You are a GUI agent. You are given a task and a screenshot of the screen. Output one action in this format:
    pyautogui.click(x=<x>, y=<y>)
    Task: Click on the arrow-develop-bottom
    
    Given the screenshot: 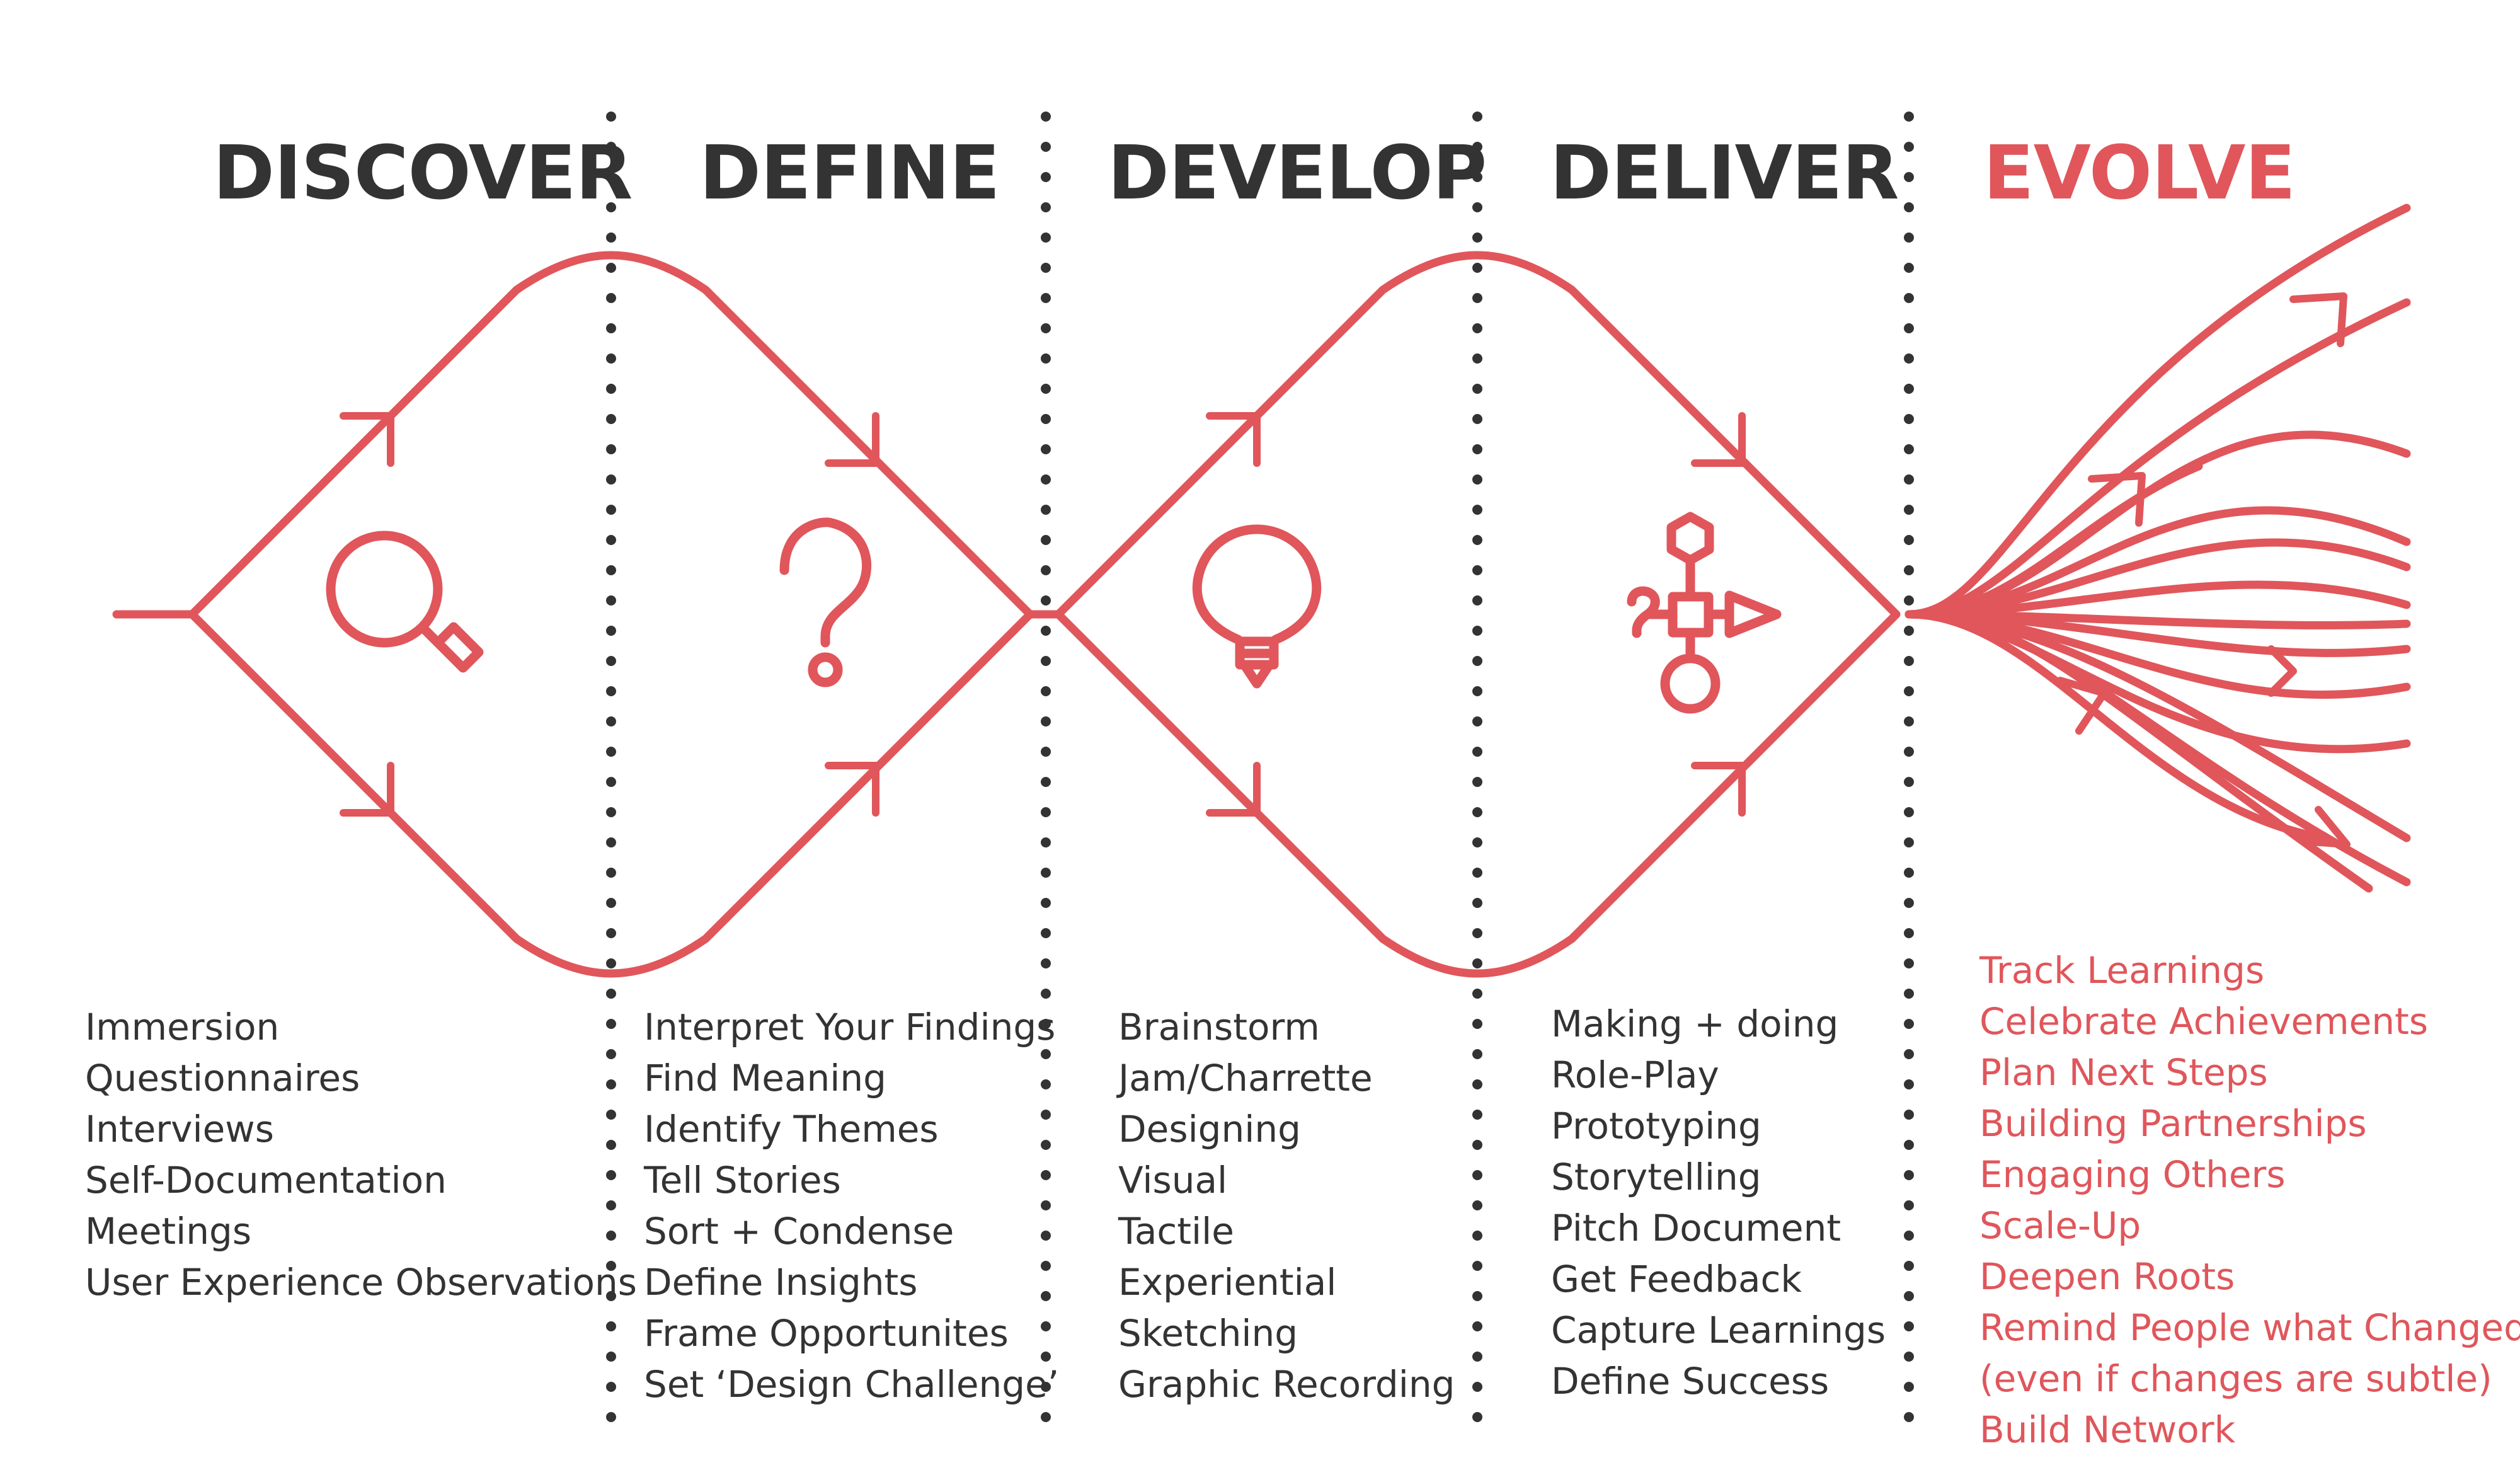 What is the action you would take?
    pyautogui.click(x=1233, y=789)
    